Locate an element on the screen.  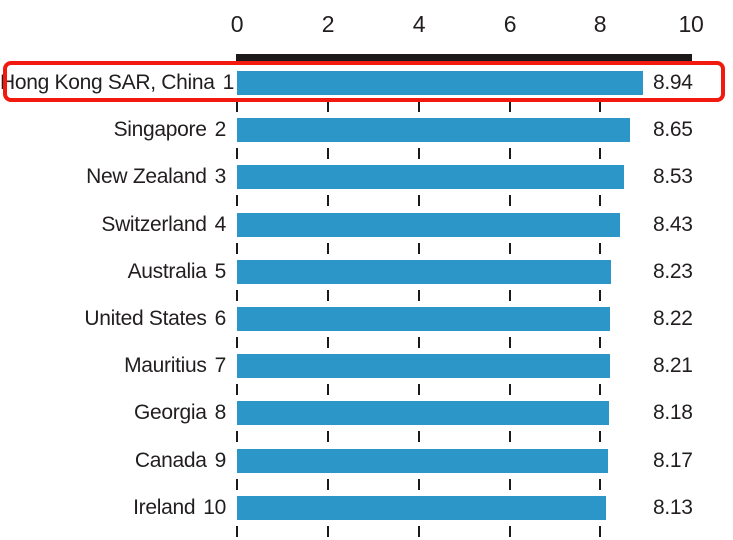
bar-row: Singapore 2 8.65 is located at coordinates (366, 130).